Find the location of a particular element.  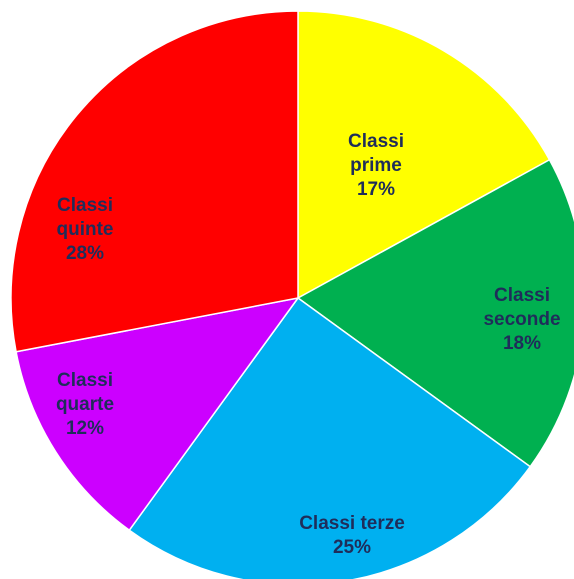

data-label: Classi terze 25% is located at coordinates (352, 536).